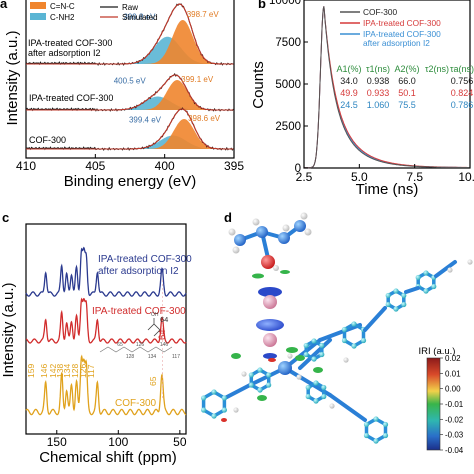 Image resolution: width=474 pixels, height=474 pixels. Describe the element at coordinates (165, 166) in the screenshot. I see `x-tick-label: 400` at that location.